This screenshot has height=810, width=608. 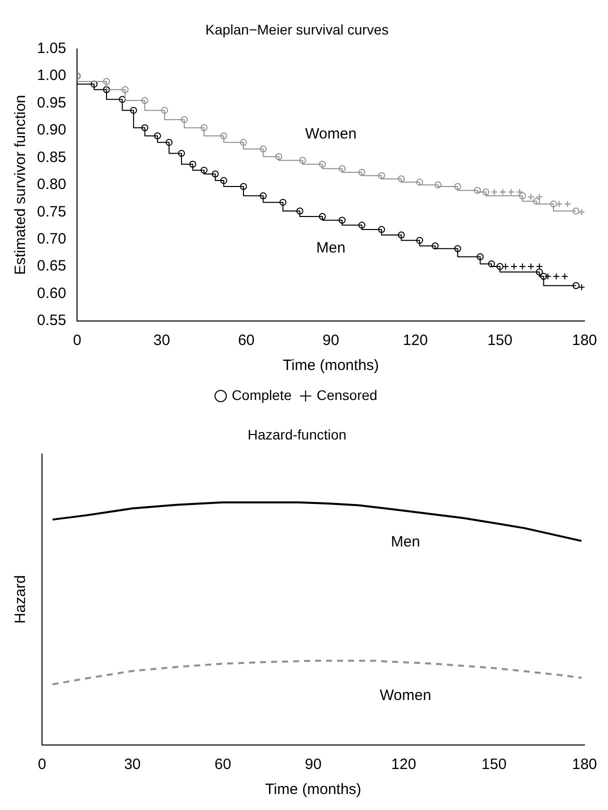 What do you see at coordinates (51, 266) in the screenshot?
I see `y-tick-label: 0.65` at bounding box center [51, 266].